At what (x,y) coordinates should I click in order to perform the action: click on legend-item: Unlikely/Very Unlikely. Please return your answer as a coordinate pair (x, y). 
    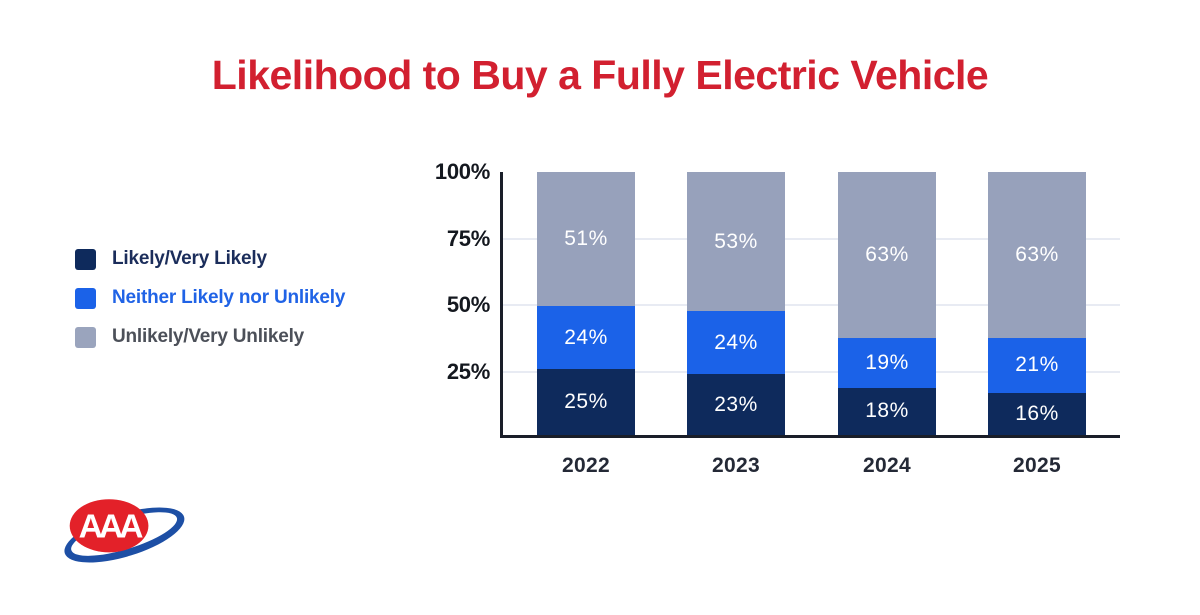
    Looking at the image, I should click on (210, 337).